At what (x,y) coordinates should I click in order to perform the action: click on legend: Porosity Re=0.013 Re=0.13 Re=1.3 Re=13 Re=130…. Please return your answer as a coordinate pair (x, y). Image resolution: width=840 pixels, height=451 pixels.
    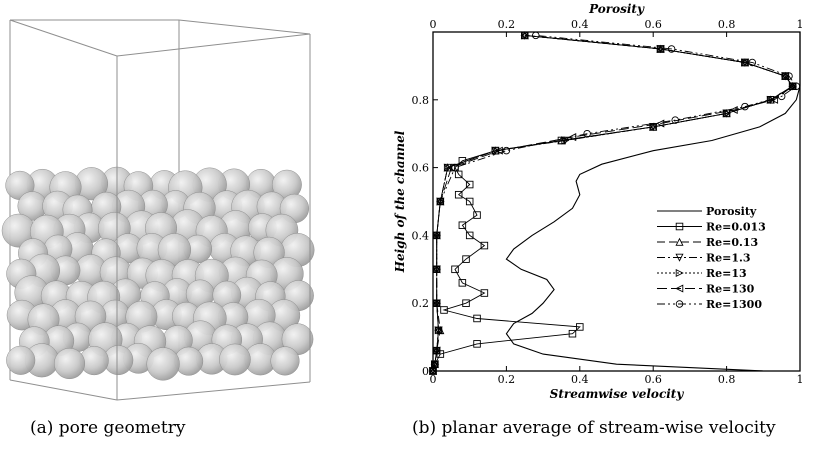
    Looking at the image, I should click on (711, 258).